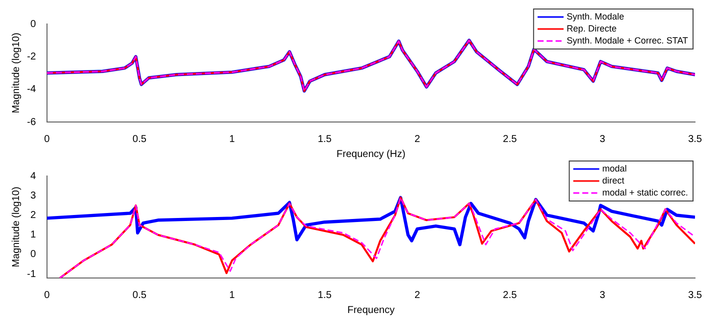 The height and width of the screenshot is (325, 713). I want to click on y-tick-label: -4, so click(31, 90).